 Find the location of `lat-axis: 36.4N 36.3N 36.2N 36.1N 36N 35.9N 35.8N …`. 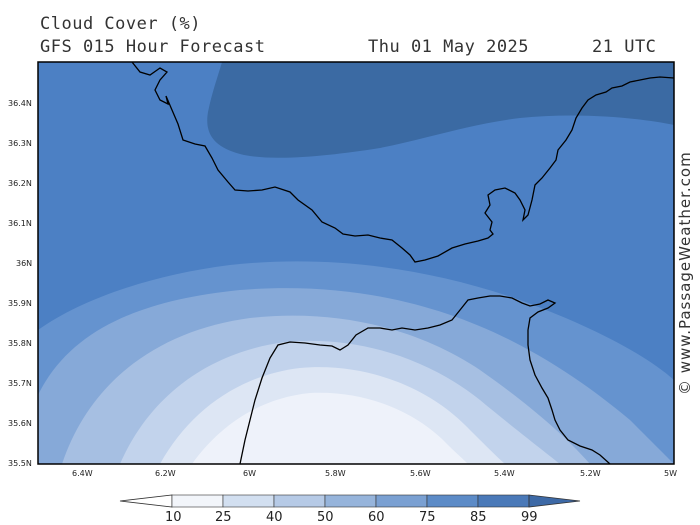

lat-axis: 36.4N 36.3N 36.2N 36.1N 36N 35.9N 35.8N … is located at coordinates (20, 283).